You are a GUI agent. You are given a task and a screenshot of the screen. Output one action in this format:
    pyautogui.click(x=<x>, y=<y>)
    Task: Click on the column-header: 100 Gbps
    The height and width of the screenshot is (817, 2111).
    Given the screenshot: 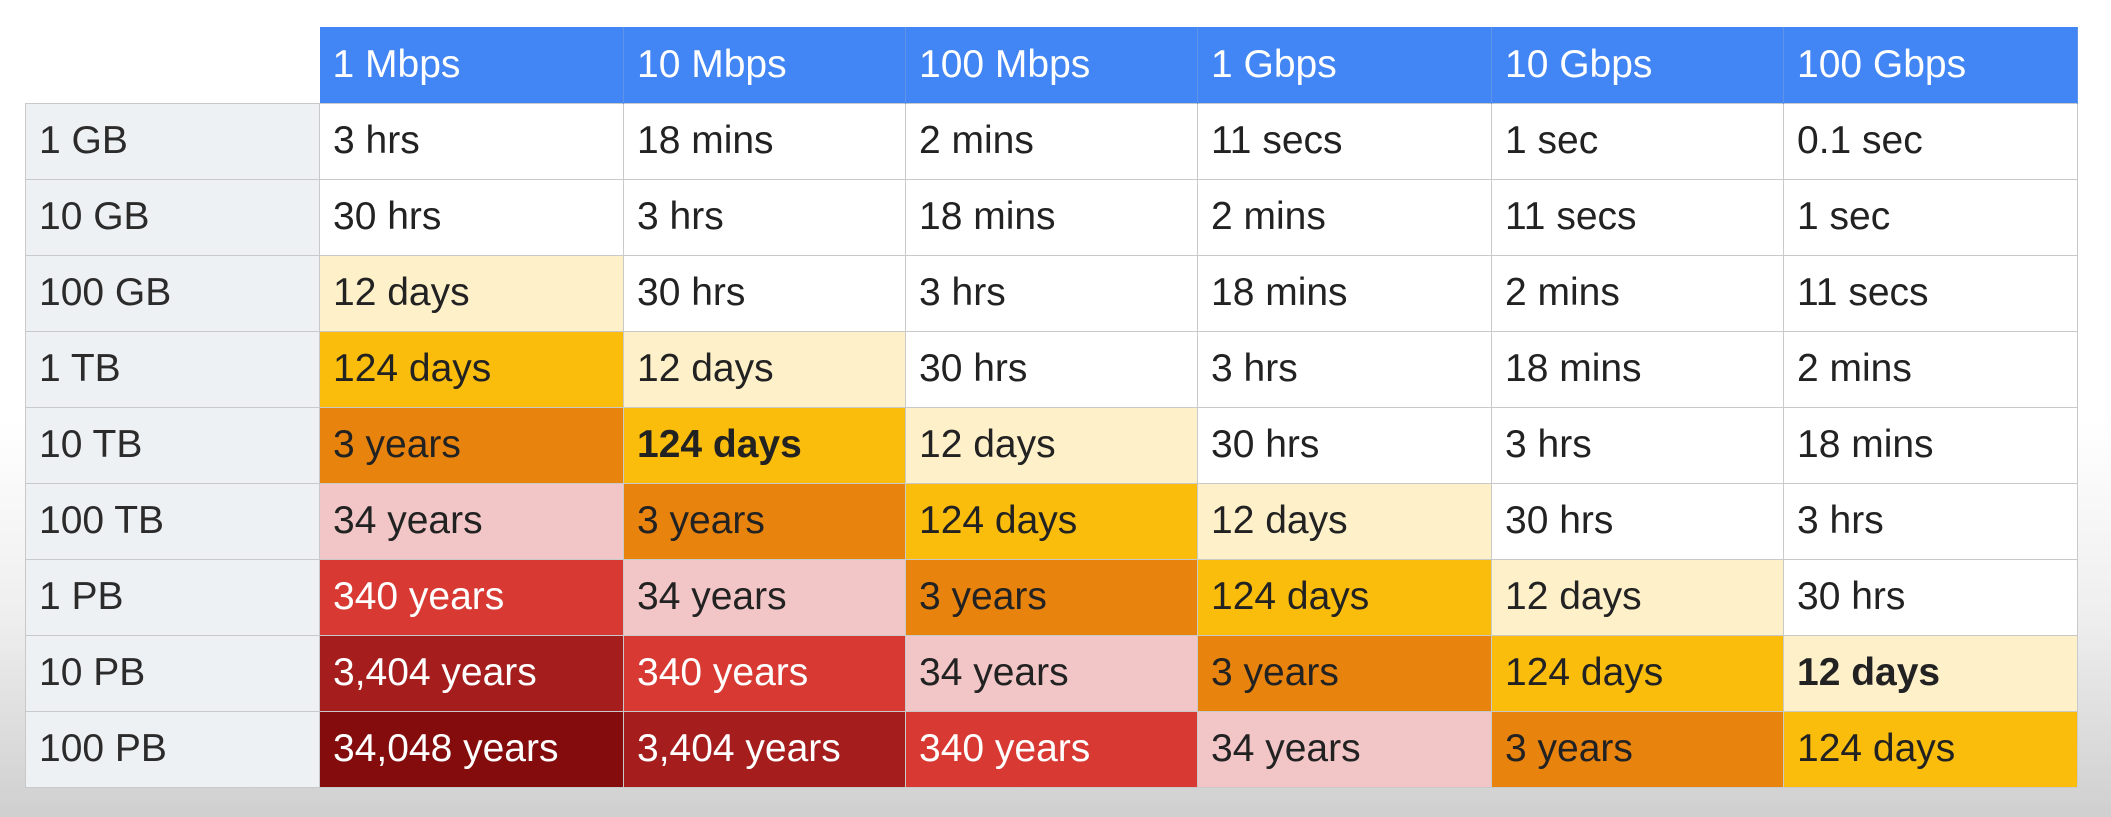 What is the action you would take?
    pyautogui.click(x=1930, y=65)
    